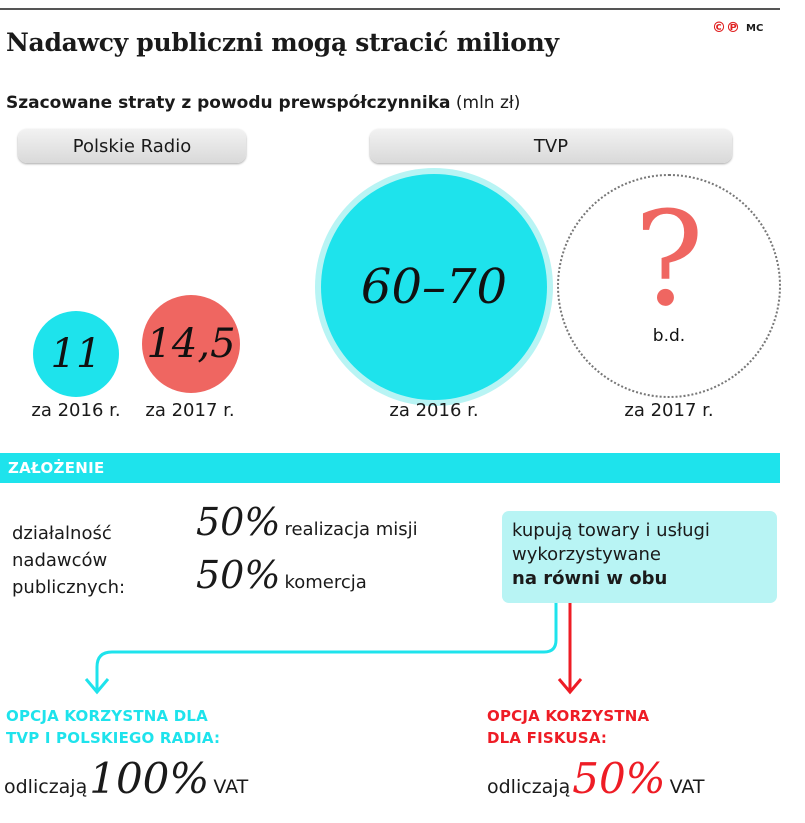  I want to click on split-mission: 50% realizacja misji, so click(307, 522).